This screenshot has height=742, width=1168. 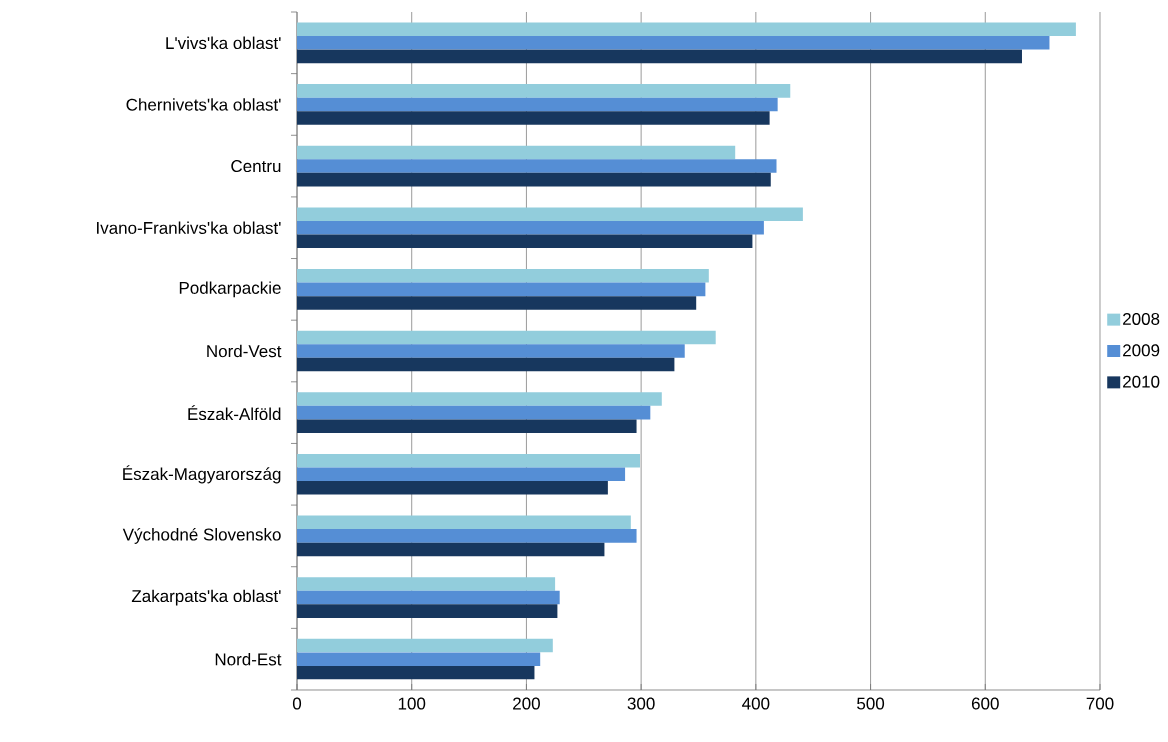 What do you see at coordinates (223, 43) in the screenshot?
I see `y-tick-label: L'vivs'ka oblast'` at bounding box center [223, 43].